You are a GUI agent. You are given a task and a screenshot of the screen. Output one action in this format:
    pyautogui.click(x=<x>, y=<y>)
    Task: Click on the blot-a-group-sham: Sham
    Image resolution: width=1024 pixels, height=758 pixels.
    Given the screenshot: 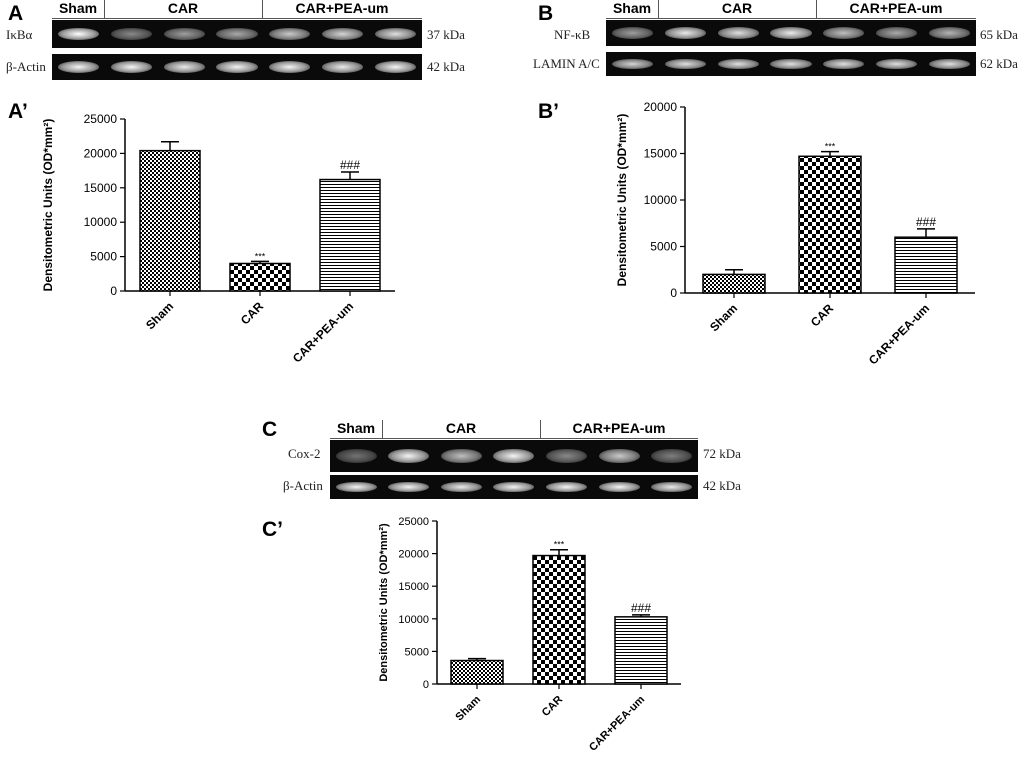 What is the action you would take?
    pyautogui.click(x=78, y=8)
    